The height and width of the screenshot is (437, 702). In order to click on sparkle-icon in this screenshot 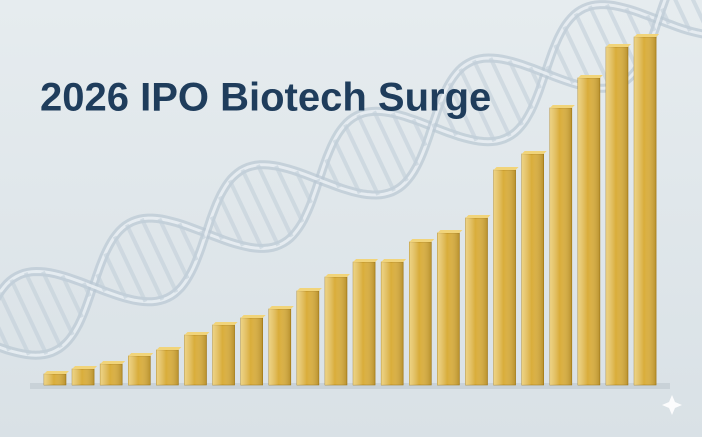, I will do `click(672, 405)`.